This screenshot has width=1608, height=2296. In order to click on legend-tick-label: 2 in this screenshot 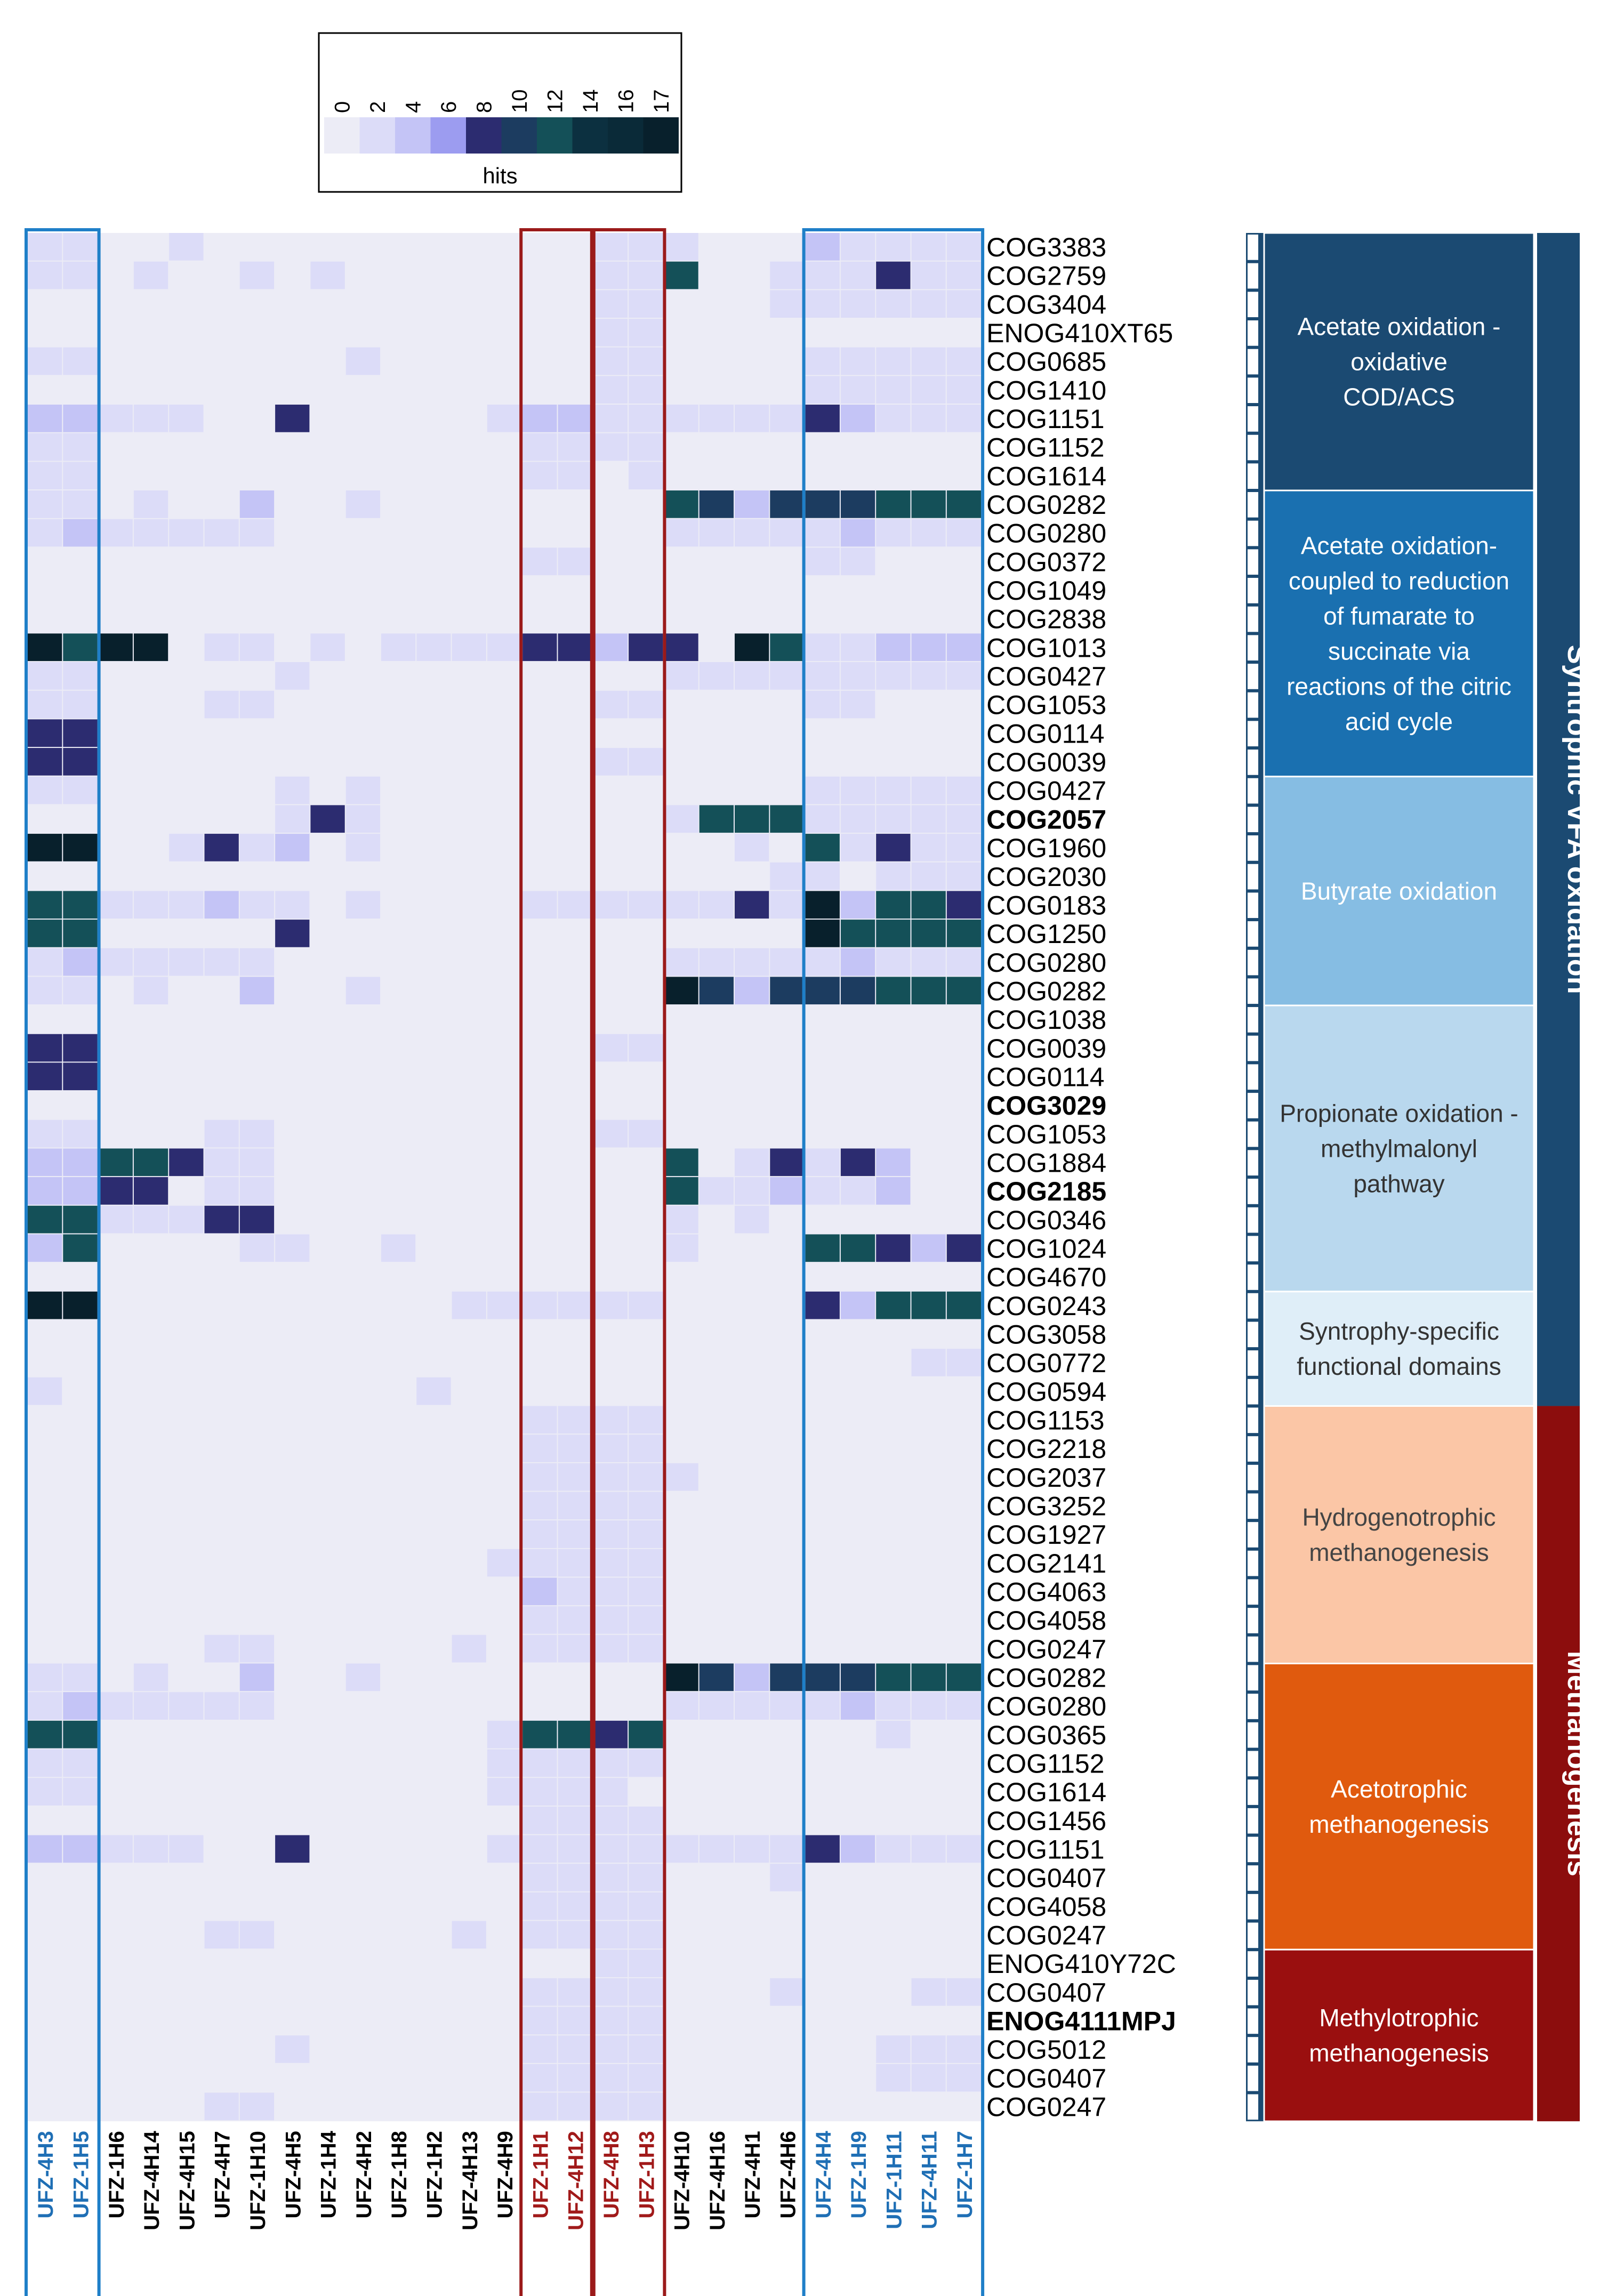, I will do `click(378, 107)`.